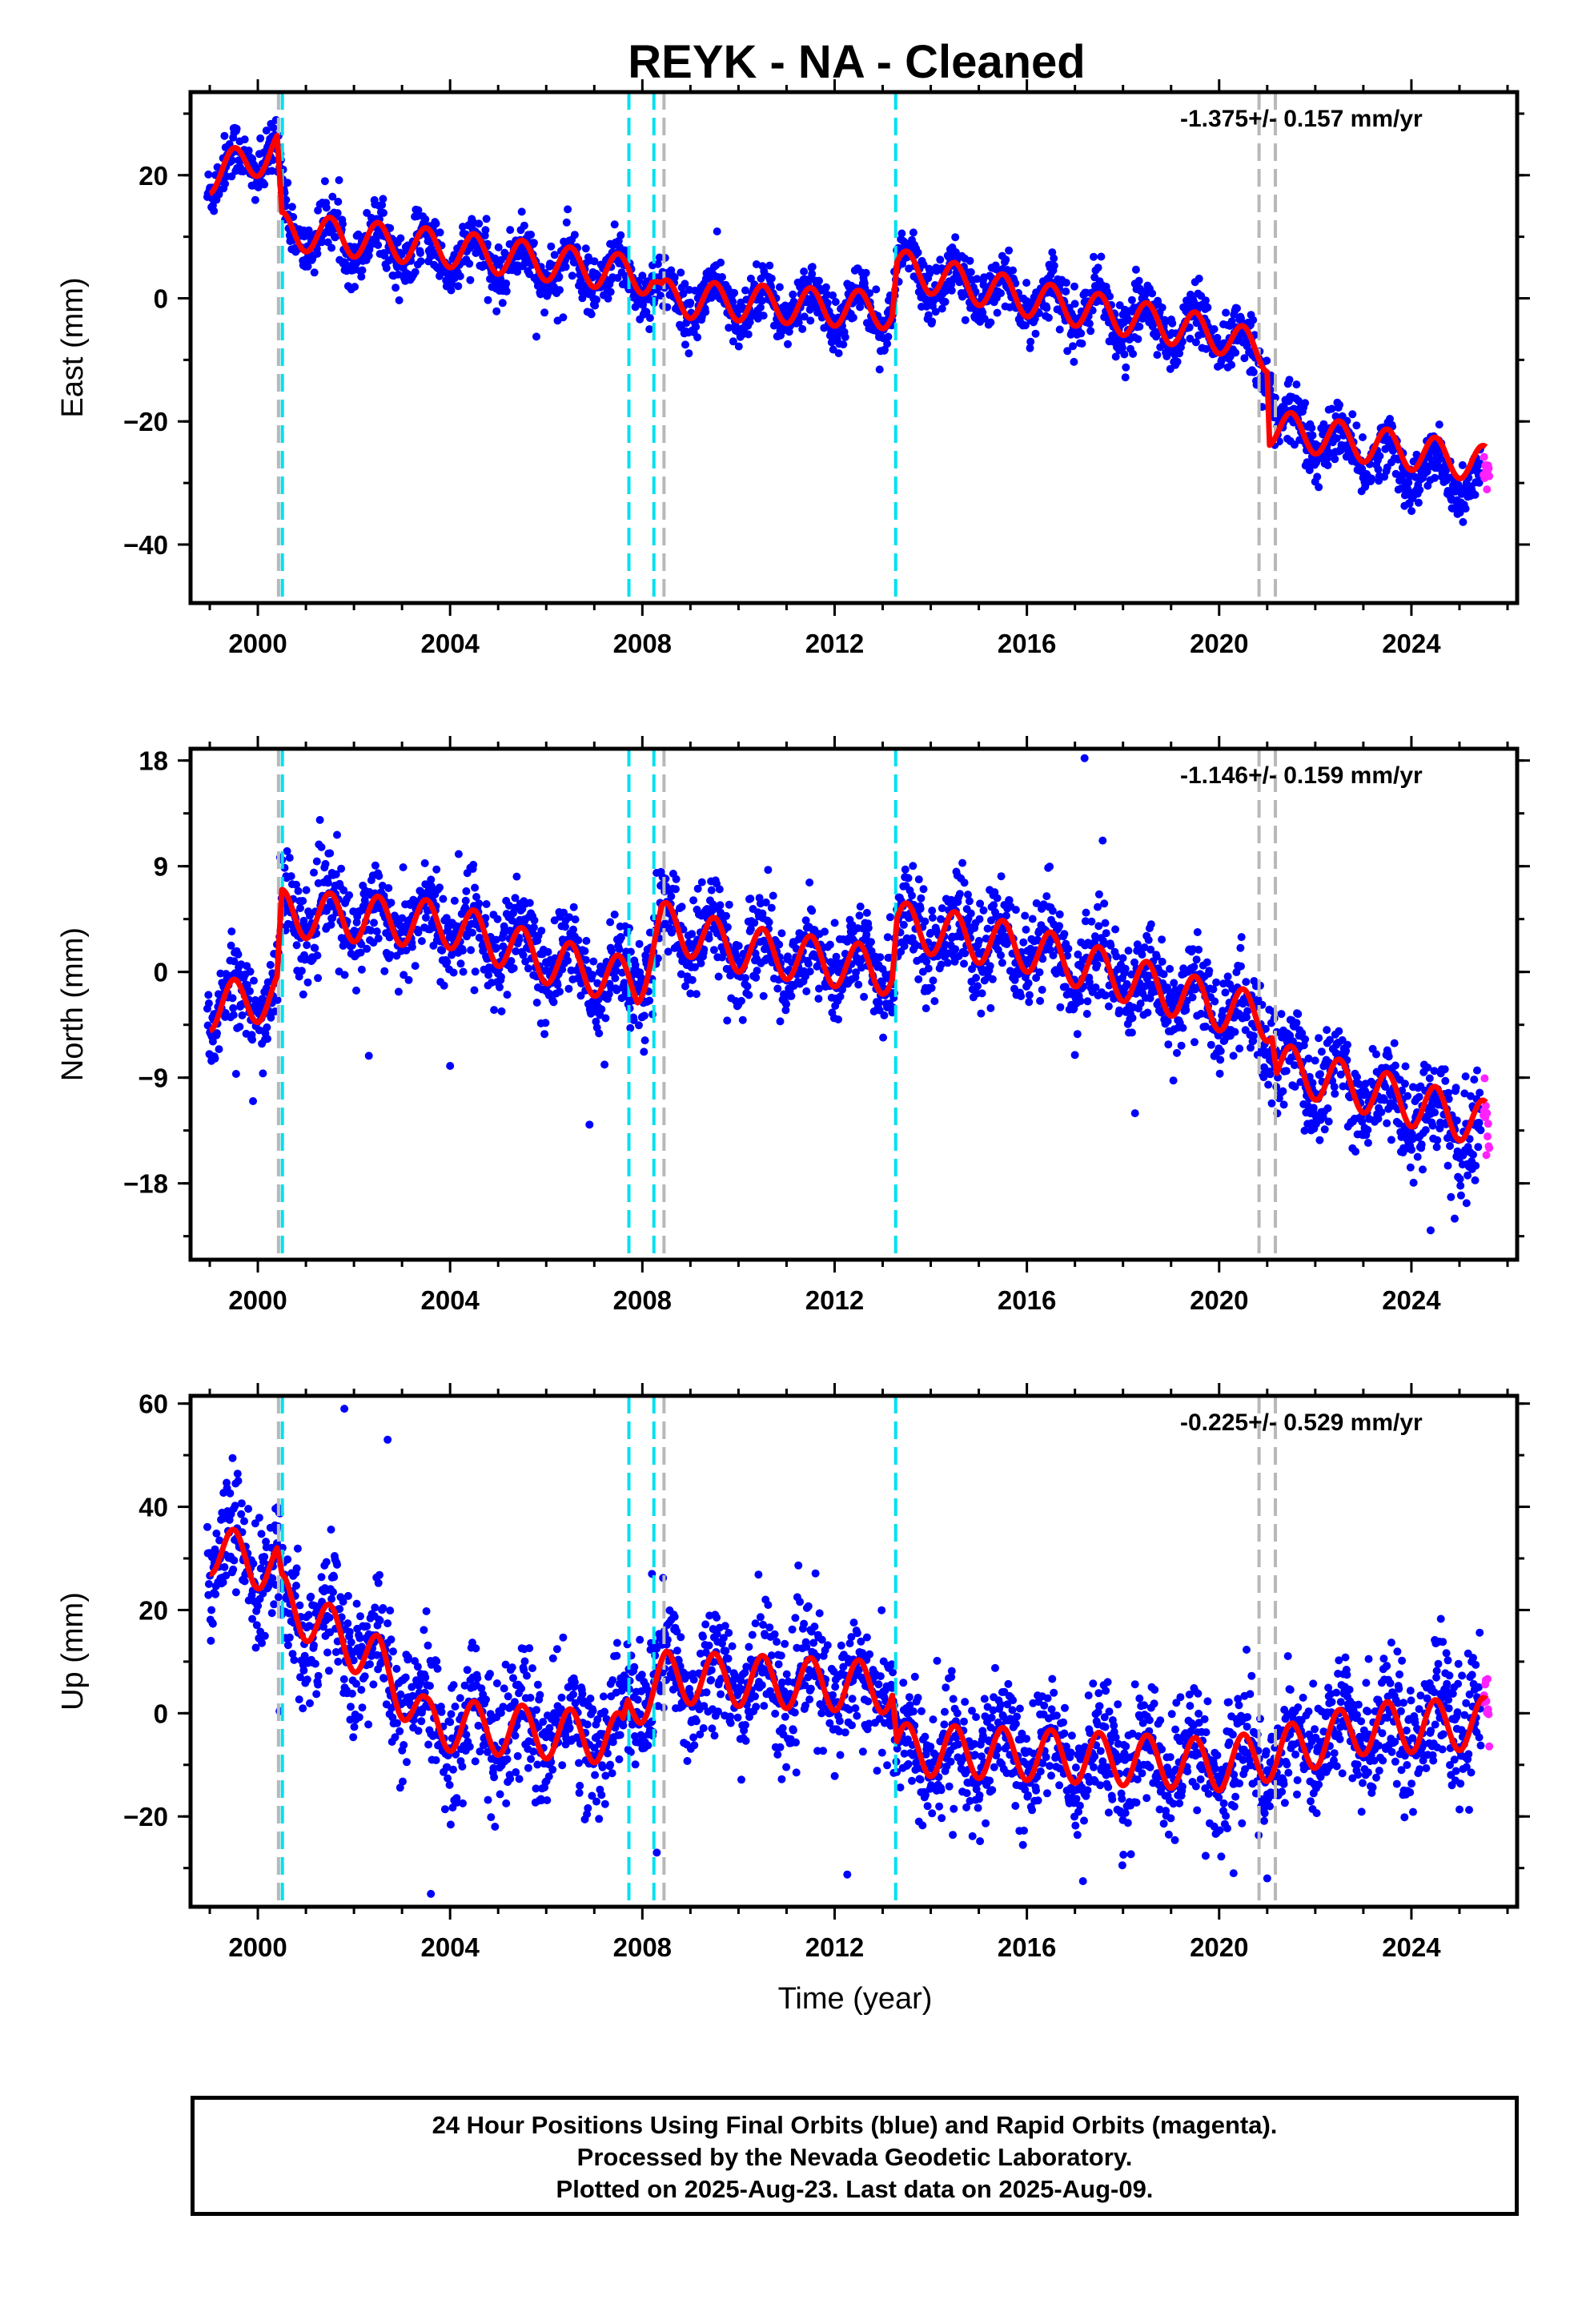 This screenshot has height=2324, width=1582. Describe the element at coordinates (450, 644) in the screenshot. I see `x-tick-label: 2004` at that location.